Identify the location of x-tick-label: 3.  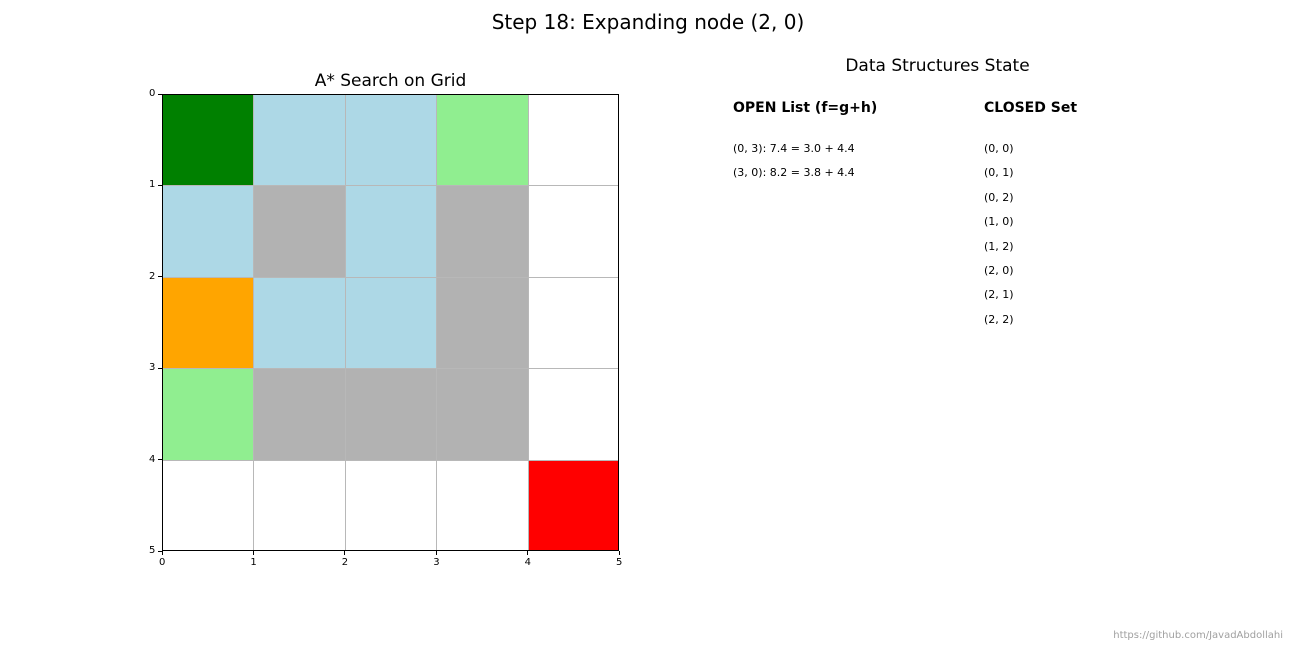
(436, 562).